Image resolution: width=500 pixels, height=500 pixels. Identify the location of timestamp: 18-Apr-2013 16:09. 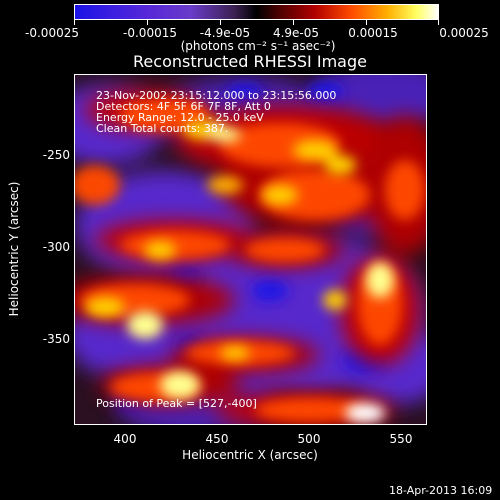
(441, 490).